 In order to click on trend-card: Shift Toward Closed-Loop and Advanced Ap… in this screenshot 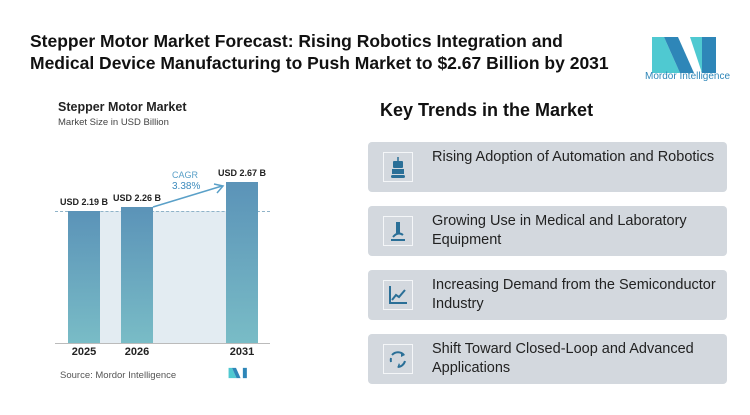, I will do `click(547, 359)`.